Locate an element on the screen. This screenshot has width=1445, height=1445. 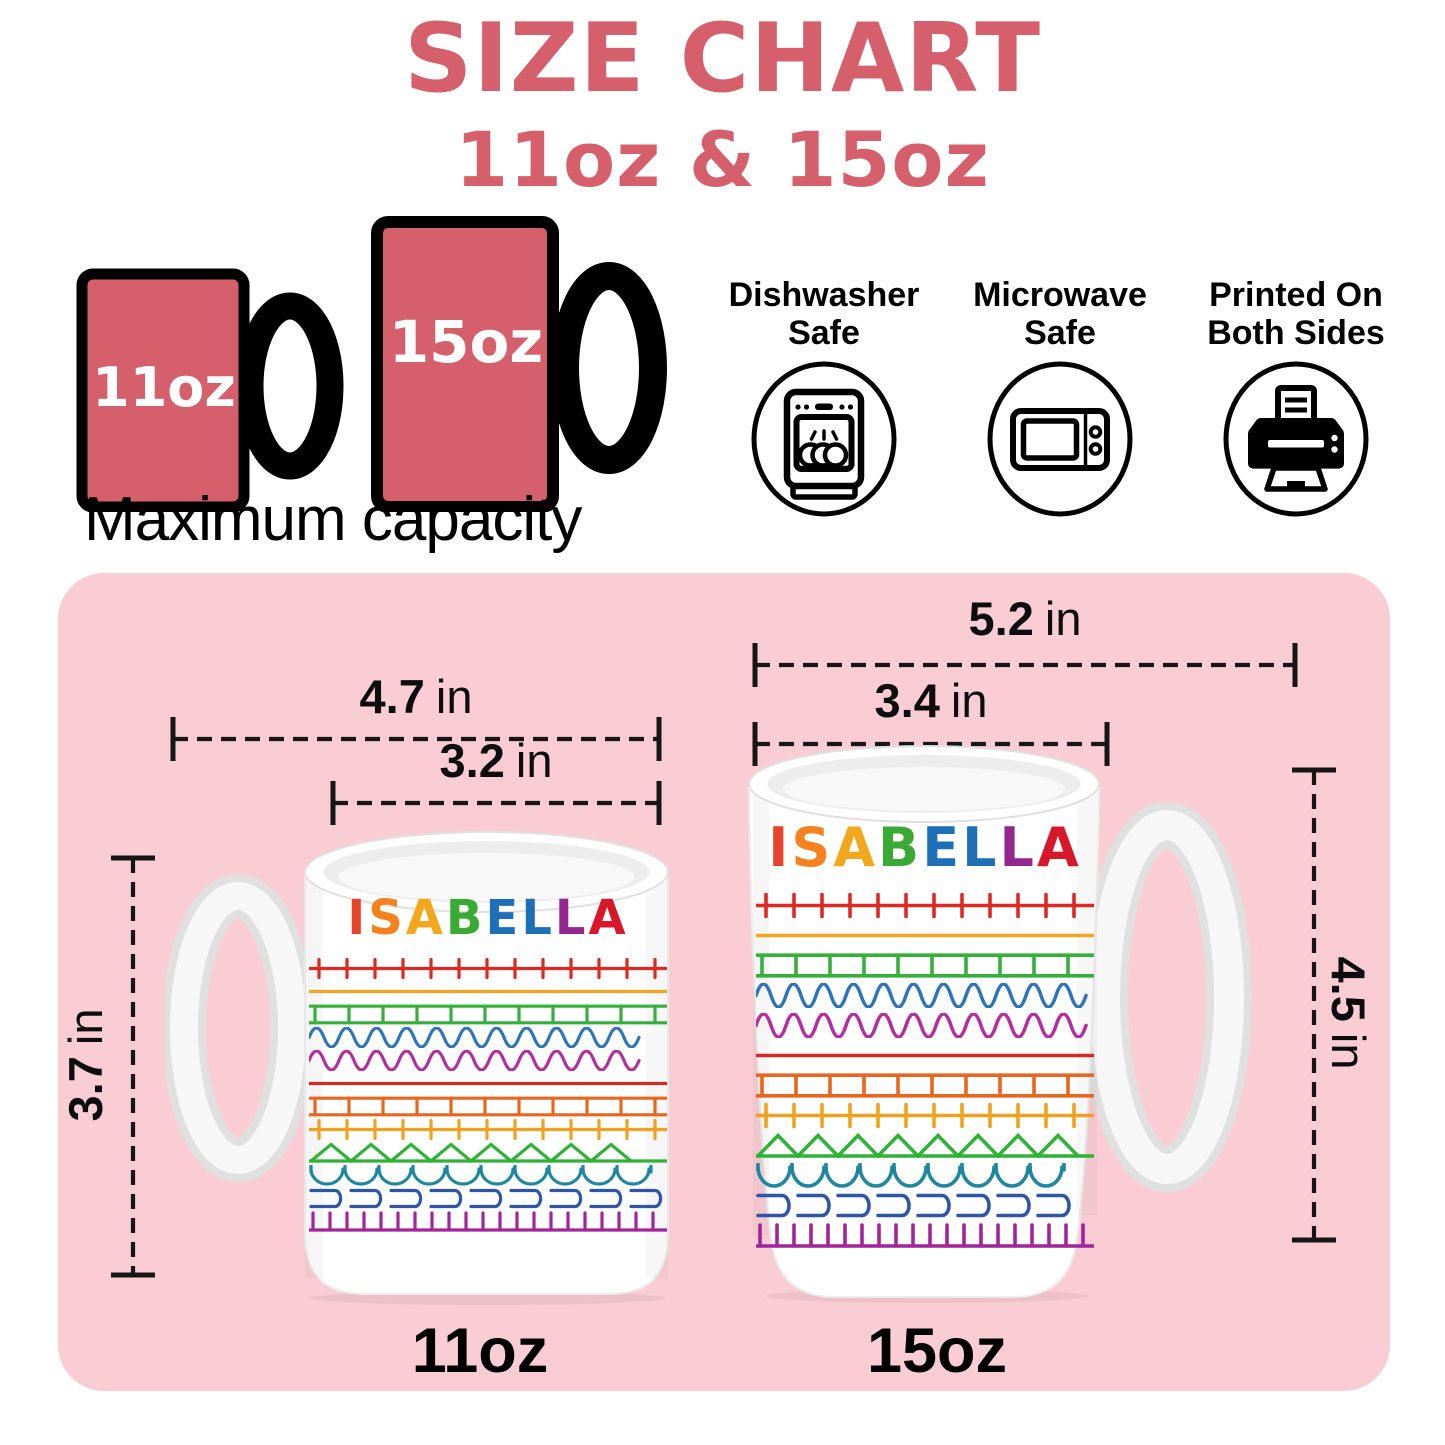
dim-large-top-width: 3.4 in is located at coordinates (931, 700).